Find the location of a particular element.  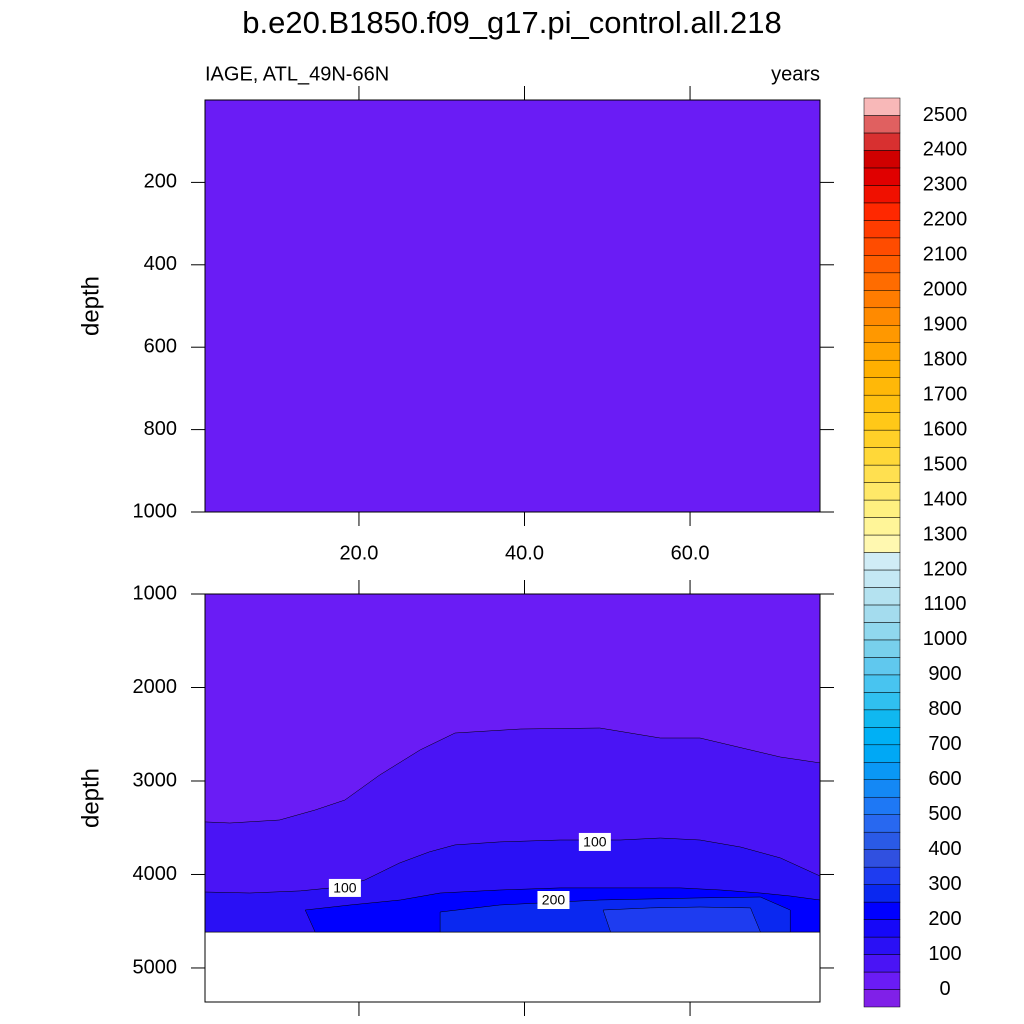

y-axis-label: depth is located at coordinates (90, 306).